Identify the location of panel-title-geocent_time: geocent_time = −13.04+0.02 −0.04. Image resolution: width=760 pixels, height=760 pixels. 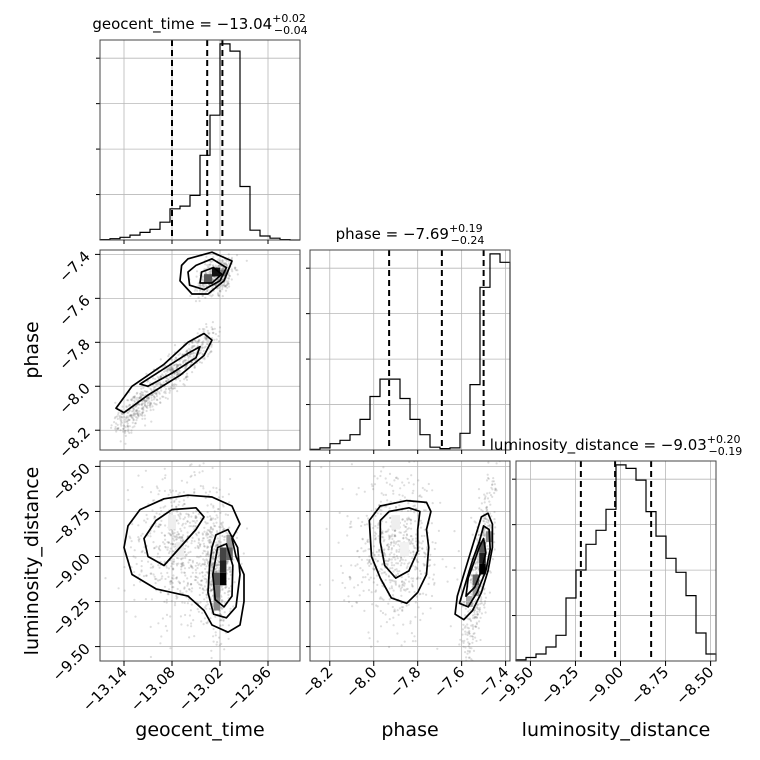
(199, 24).